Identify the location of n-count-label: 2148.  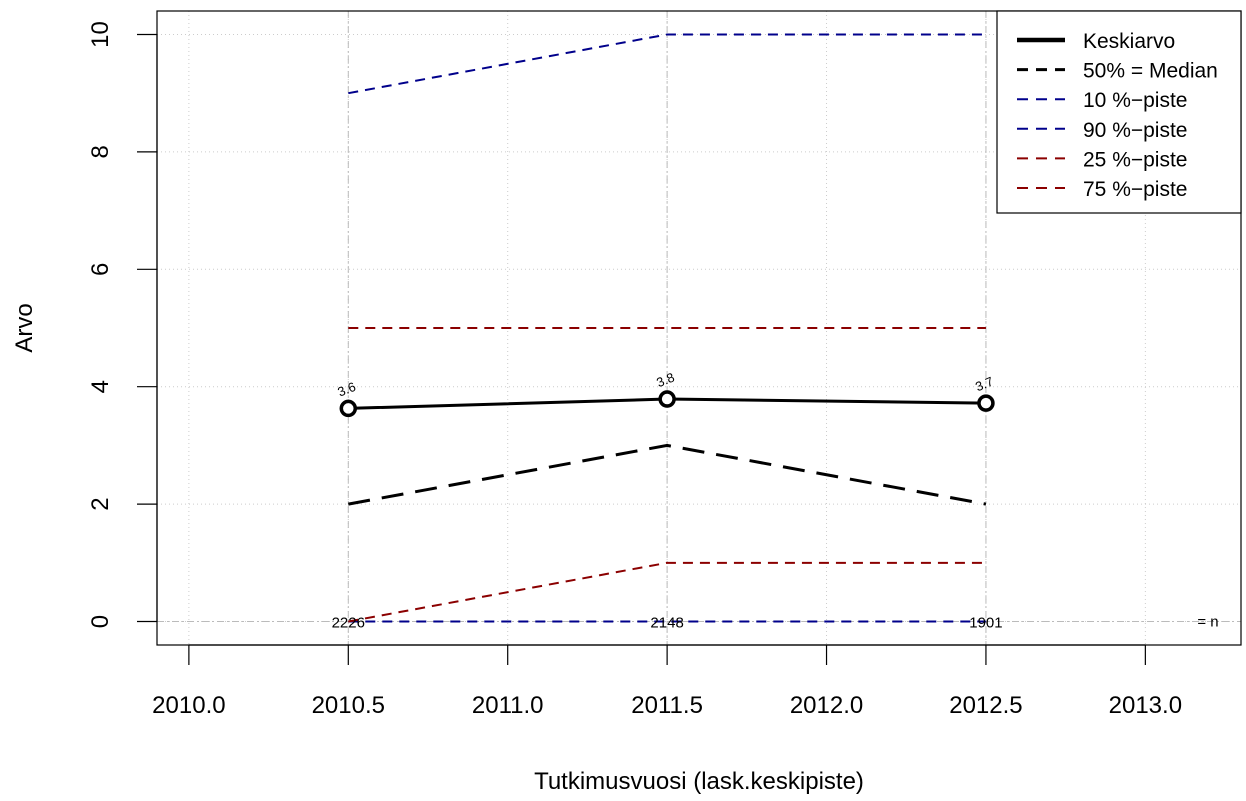
(666, 623).